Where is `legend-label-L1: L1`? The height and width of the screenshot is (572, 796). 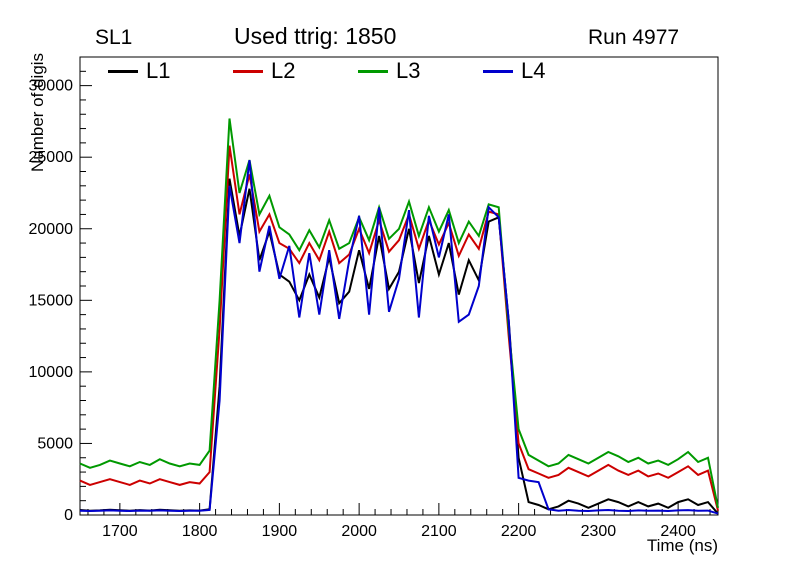
legend-label-L1: L1 is located at coordinates (158, 70).